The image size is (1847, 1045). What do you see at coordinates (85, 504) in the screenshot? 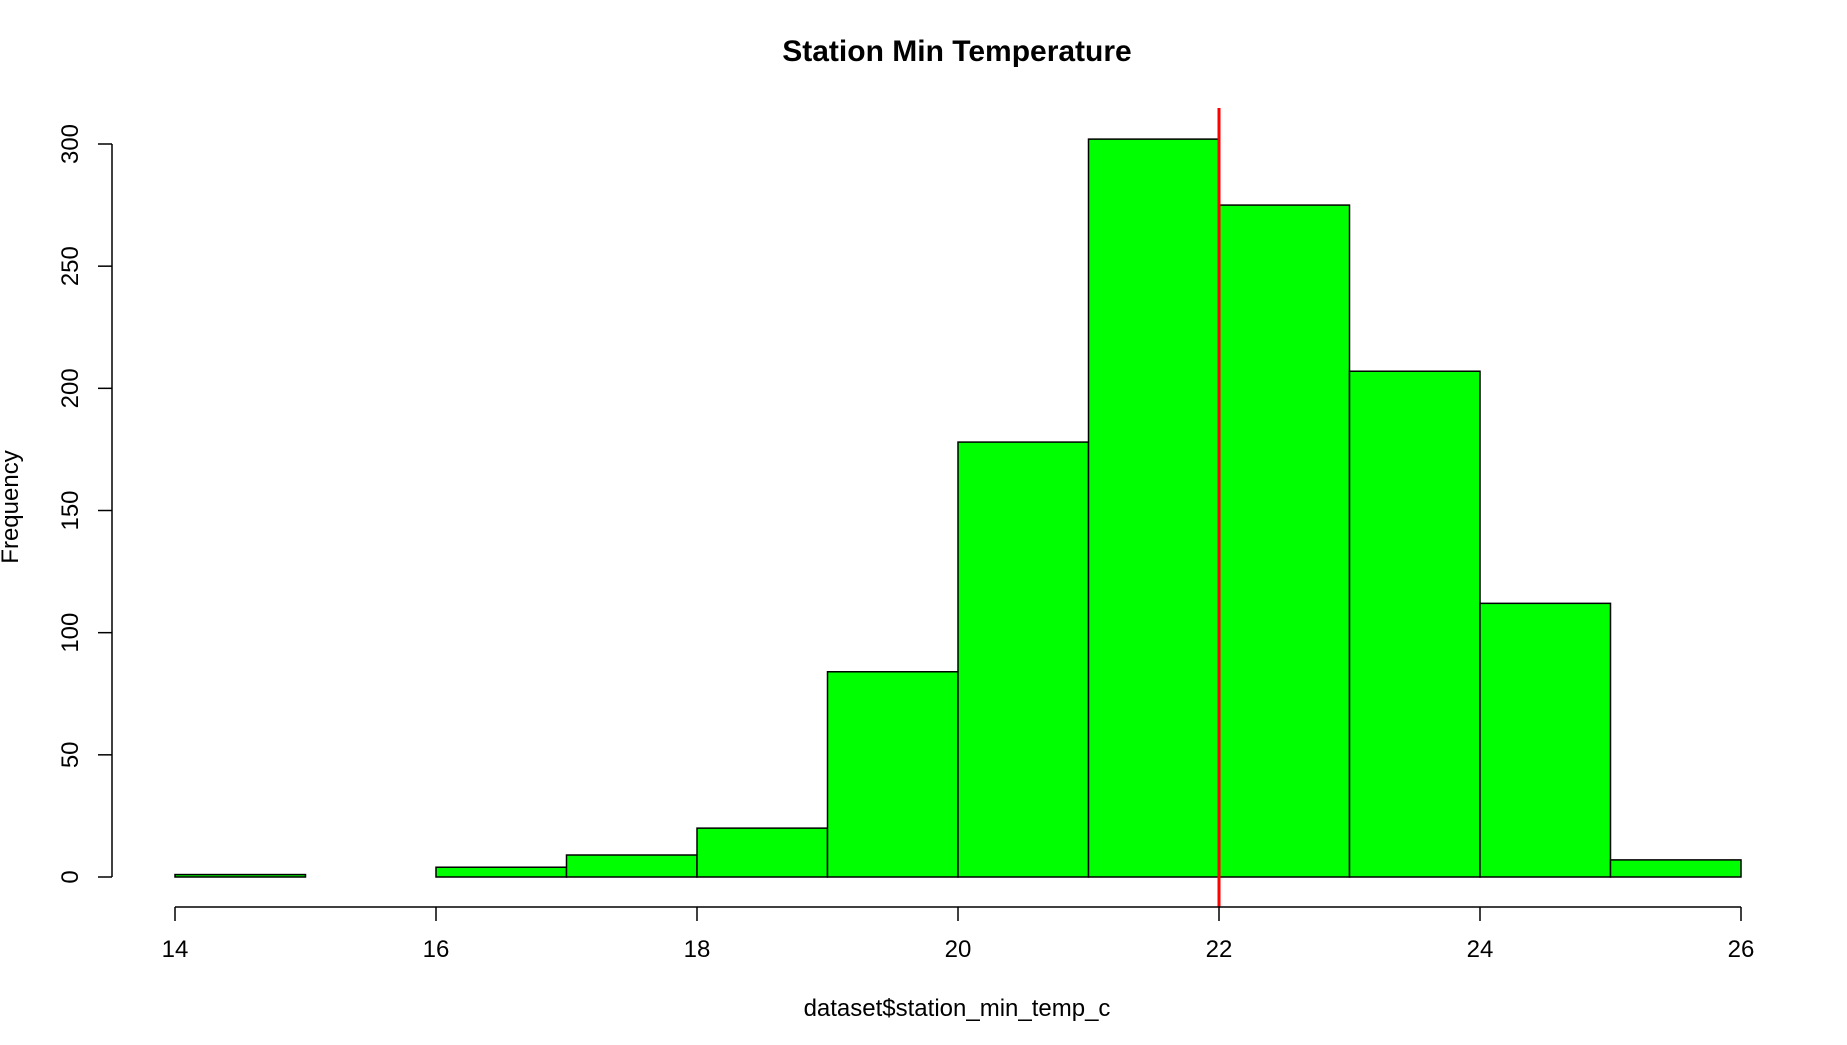
I see `y-axis: 0 50 100 150 200 250 300` at bounding box center [85, 504].